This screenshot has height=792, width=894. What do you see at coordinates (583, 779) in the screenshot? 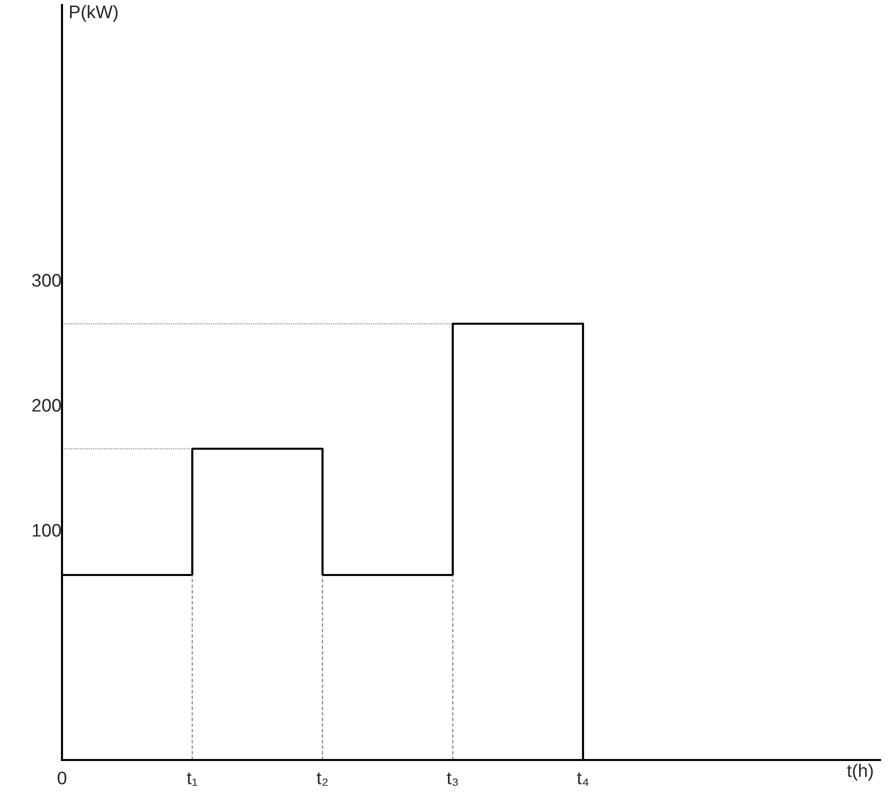
I see `x-tick-label: t₄` at bounding box center [583, 779].